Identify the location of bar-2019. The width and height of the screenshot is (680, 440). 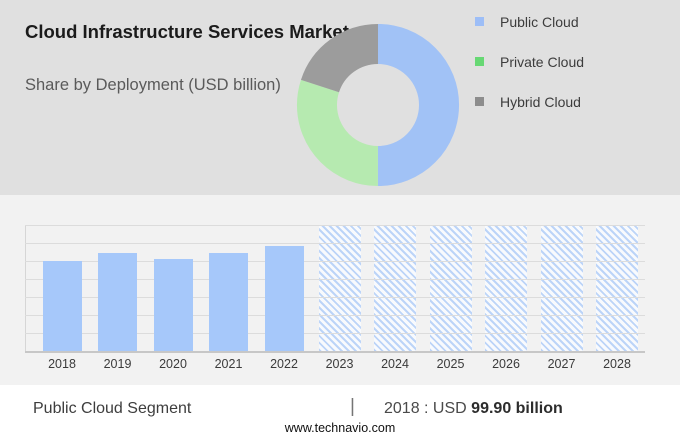
(117, 302).